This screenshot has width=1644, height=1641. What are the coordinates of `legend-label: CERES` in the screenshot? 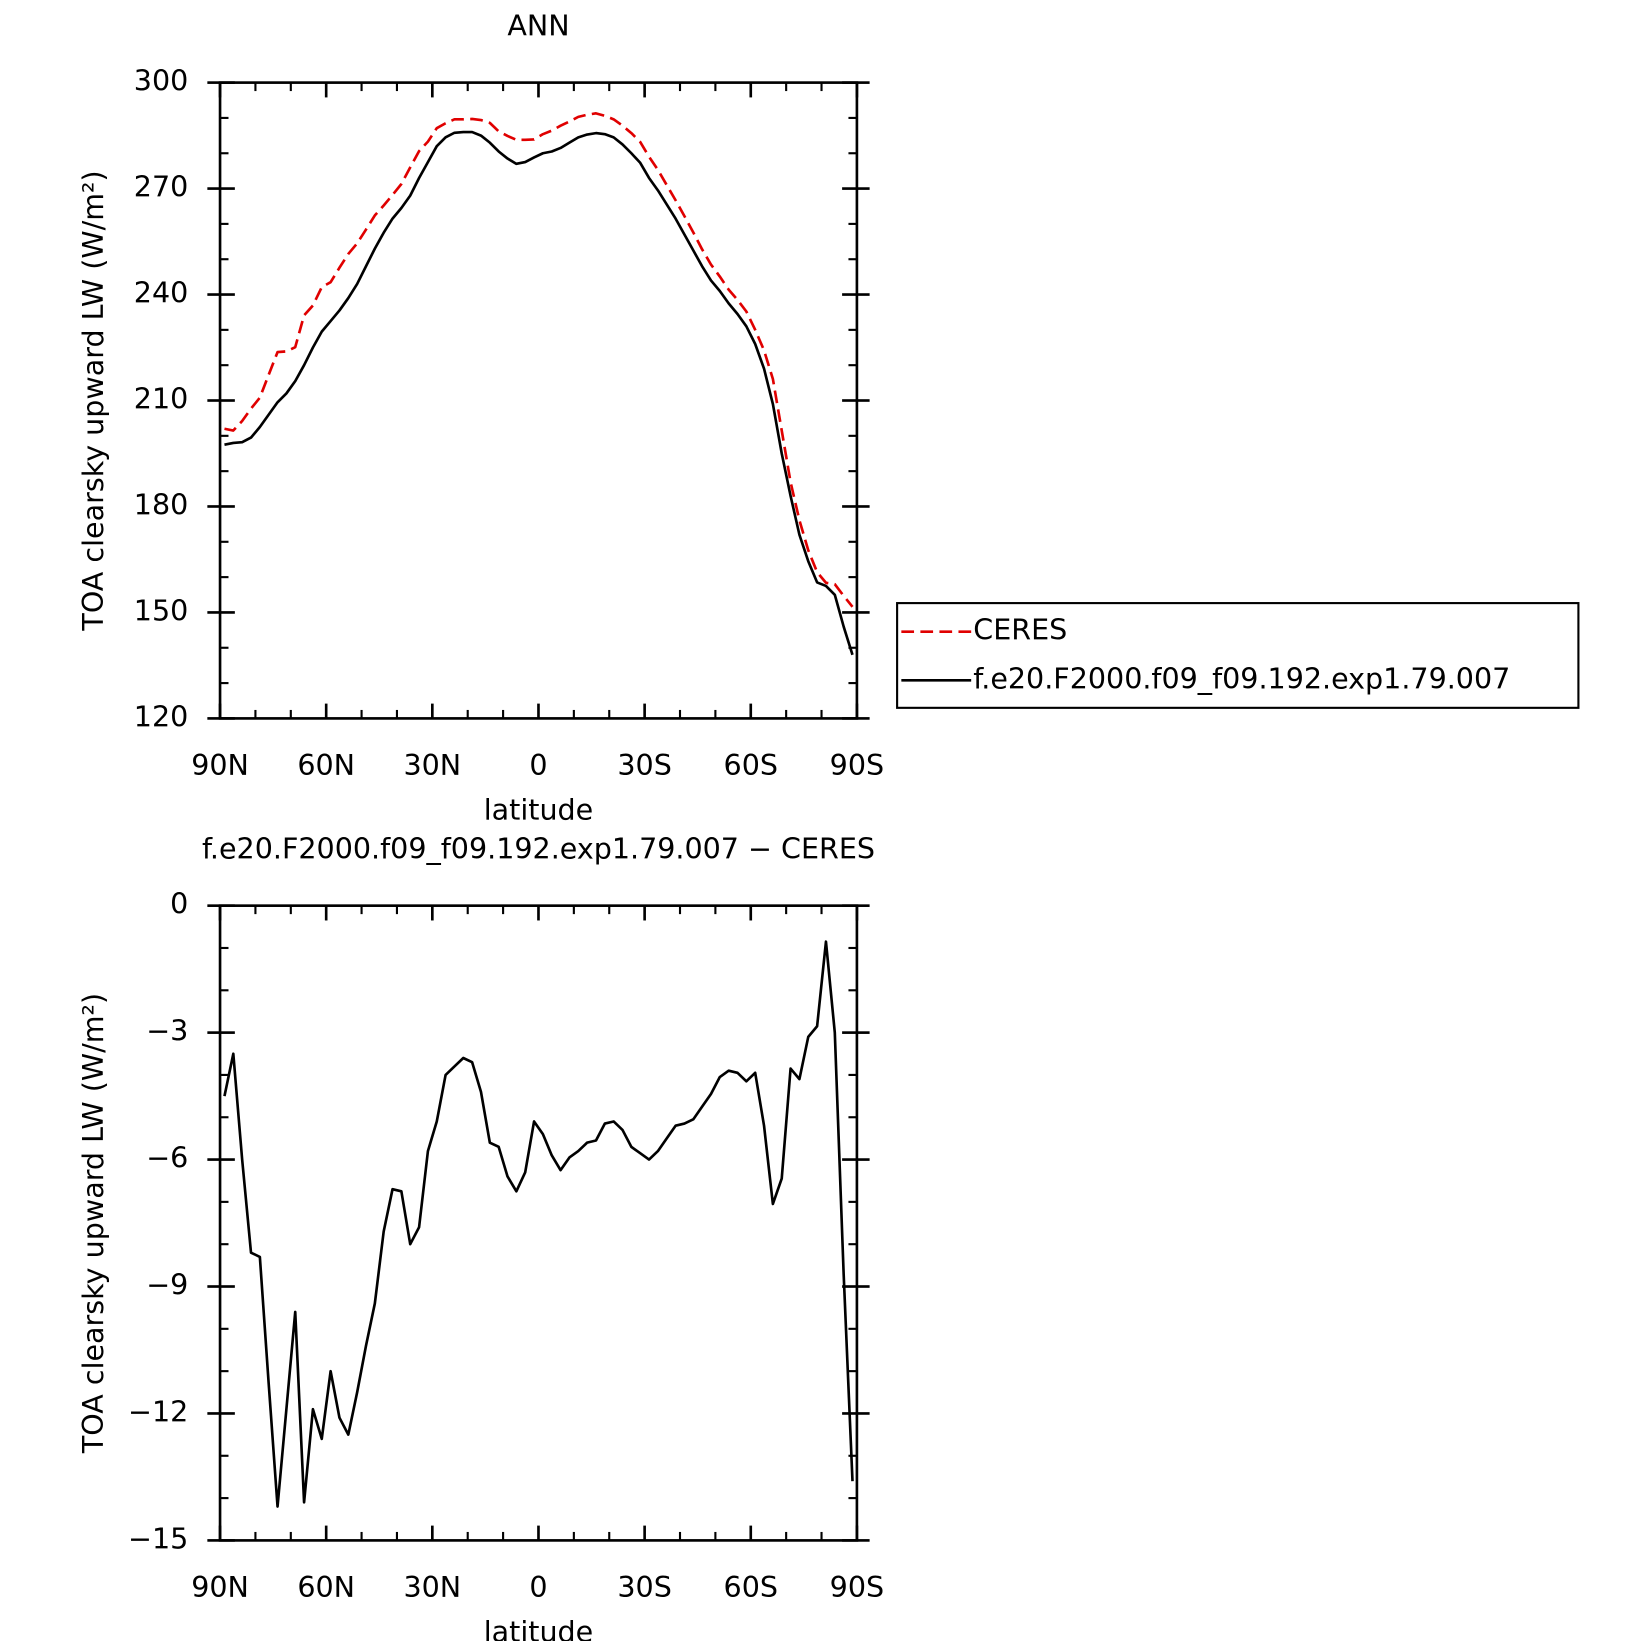 It's located at (1020, 630).